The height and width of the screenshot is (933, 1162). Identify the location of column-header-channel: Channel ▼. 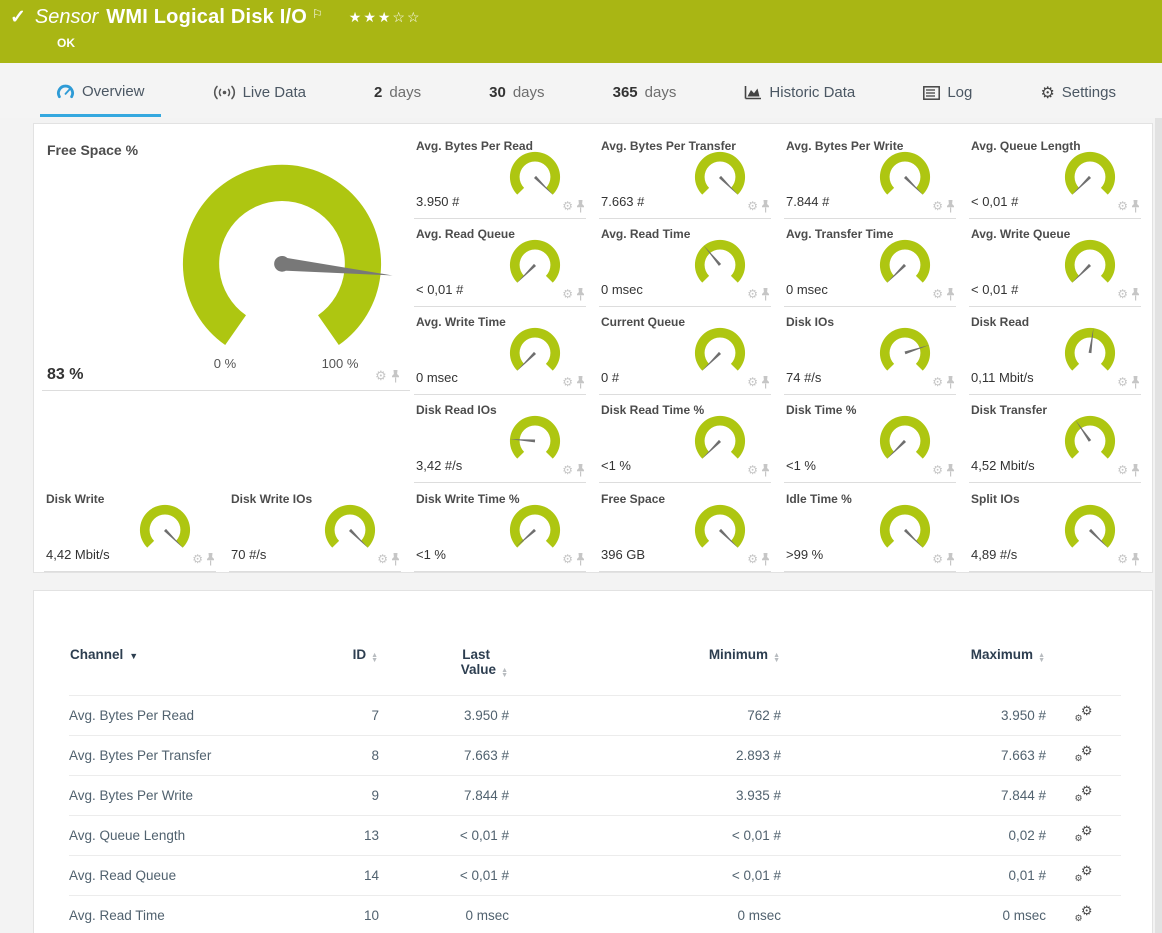
(194, 663).